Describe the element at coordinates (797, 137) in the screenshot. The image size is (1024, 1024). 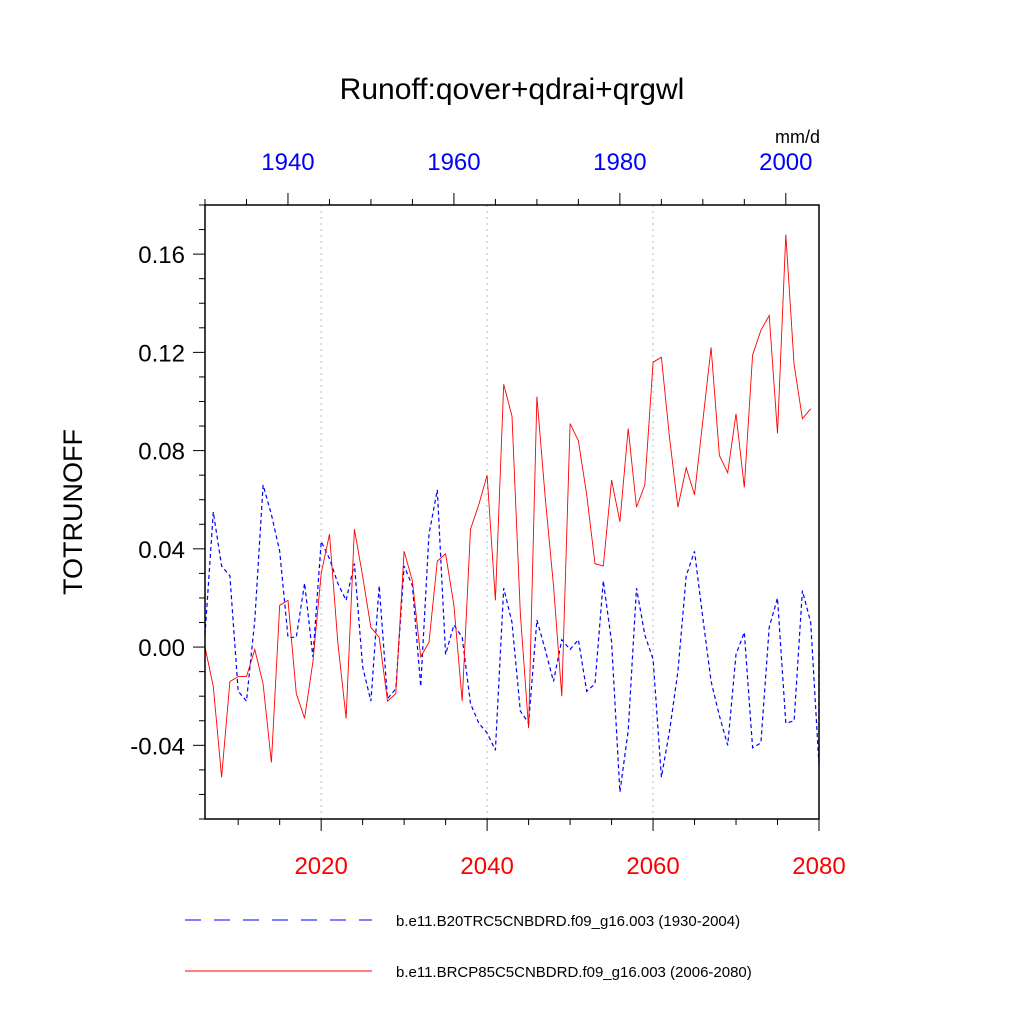
I see `units-label: mm/d` at that location.